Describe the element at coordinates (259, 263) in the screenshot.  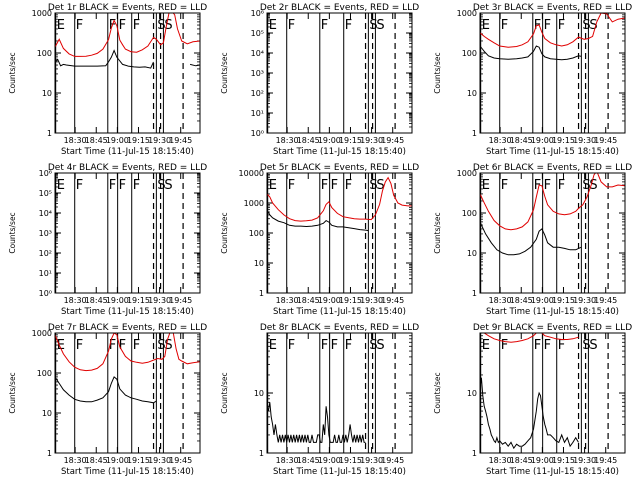
I see `y-tick-label: 10` at that location.